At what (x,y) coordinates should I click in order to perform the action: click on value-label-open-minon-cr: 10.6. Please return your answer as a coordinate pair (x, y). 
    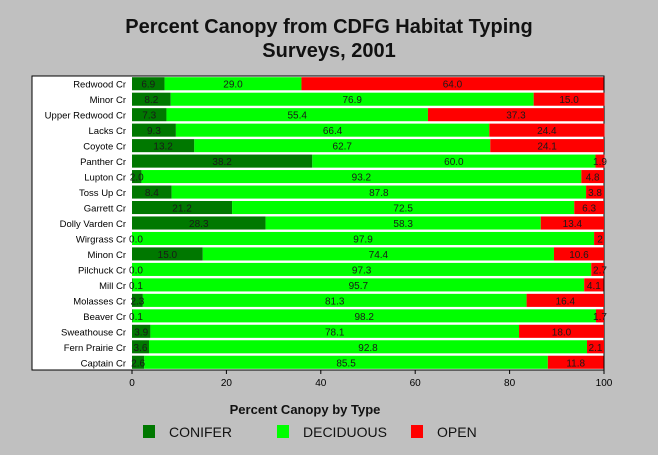
    Looking at the image, I should click on (579, 255).